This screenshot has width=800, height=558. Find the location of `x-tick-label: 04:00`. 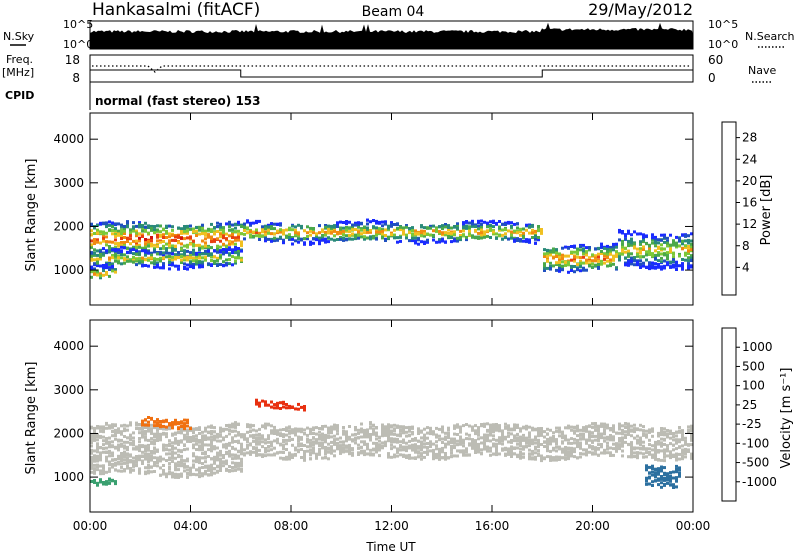

x-tick-label: 04:00 is located at coordinates (190, 526).